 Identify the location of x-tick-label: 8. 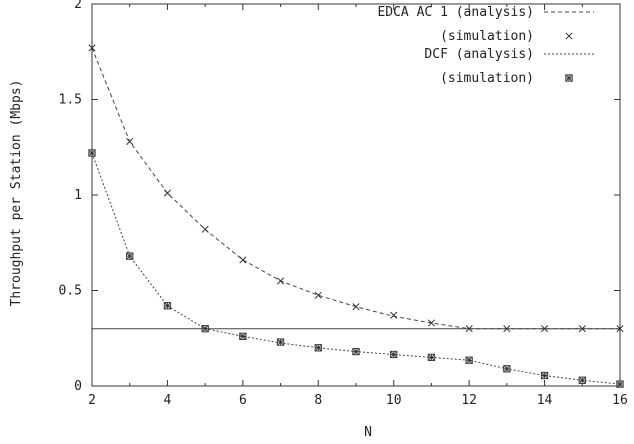
(318, 400).